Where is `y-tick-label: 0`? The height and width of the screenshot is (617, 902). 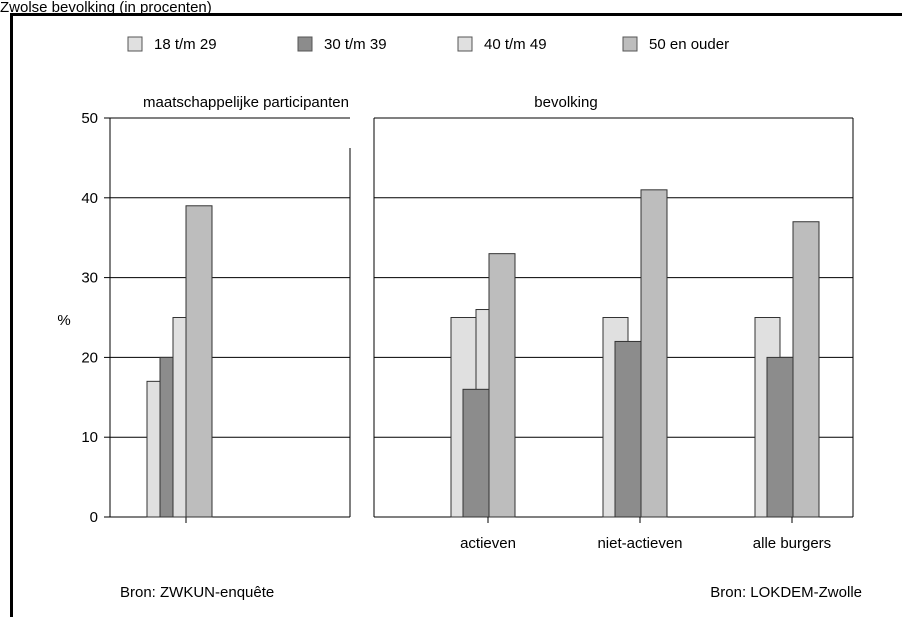 y-tick-label: 0 is located at coordinates (94, 517).